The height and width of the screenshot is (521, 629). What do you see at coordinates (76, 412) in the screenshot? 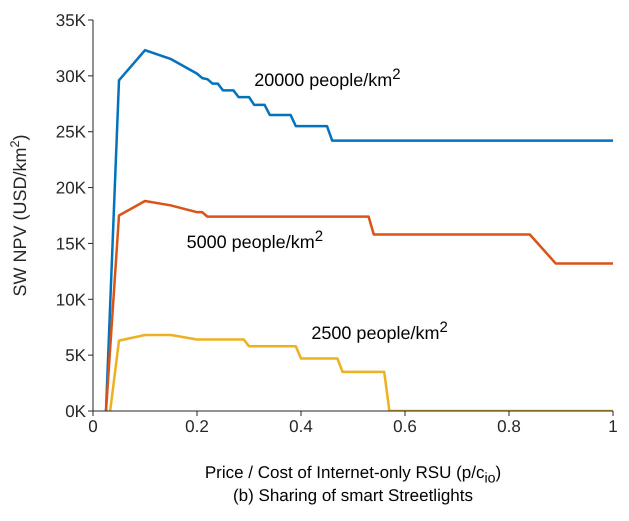
I see `y-tick-label: 0K` at bounding box center [76, 412].